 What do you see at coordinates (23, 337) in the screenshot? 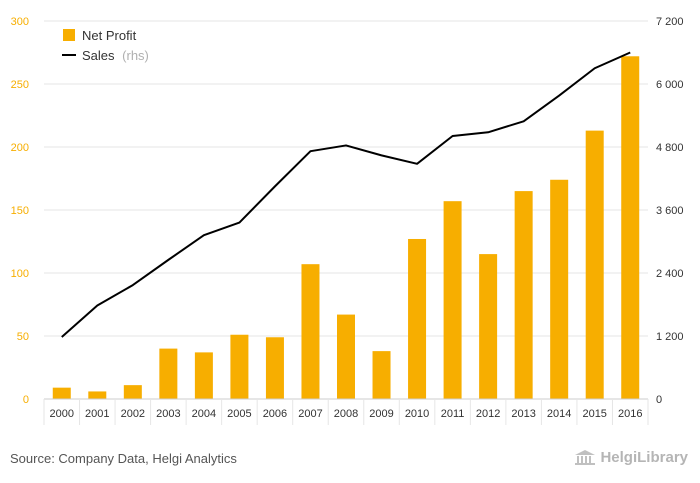
I see `left-tick-label: 50` at bounding box center [23, 337].